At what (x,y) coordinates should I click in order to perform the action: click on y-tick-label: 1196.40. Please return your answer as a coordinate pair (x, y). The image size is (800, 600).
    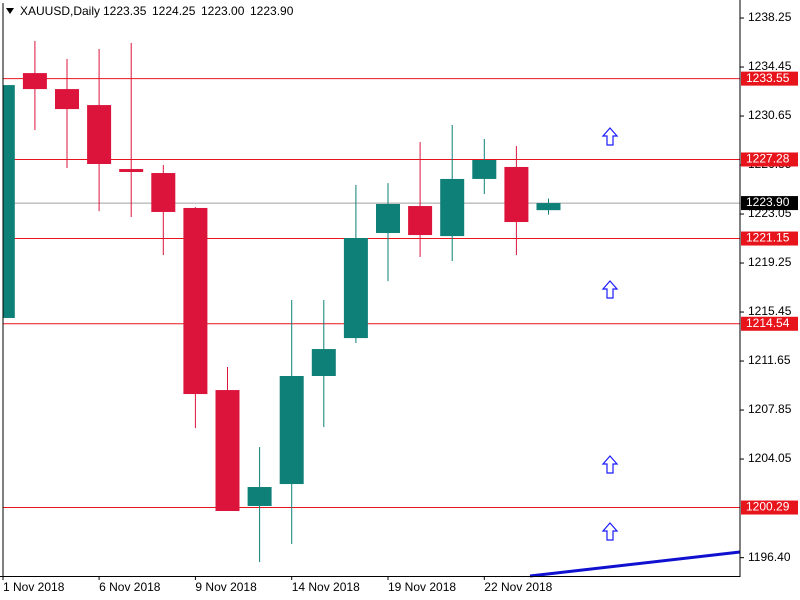
    Looking at the image, I should click on (769, 557).